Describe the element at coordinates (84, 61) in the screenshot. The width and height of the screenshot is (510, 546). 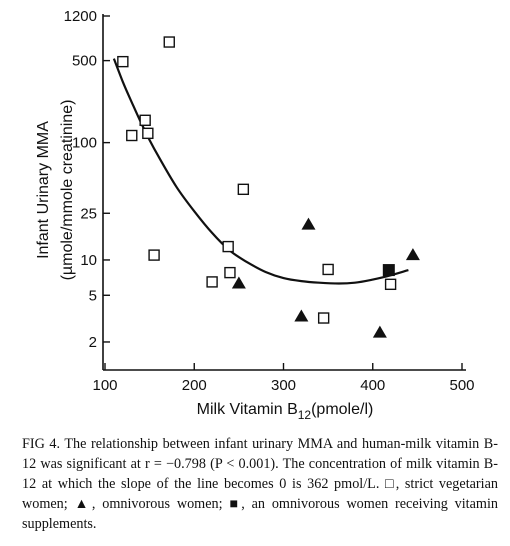
I see `y-tick-label: 500` at that location.